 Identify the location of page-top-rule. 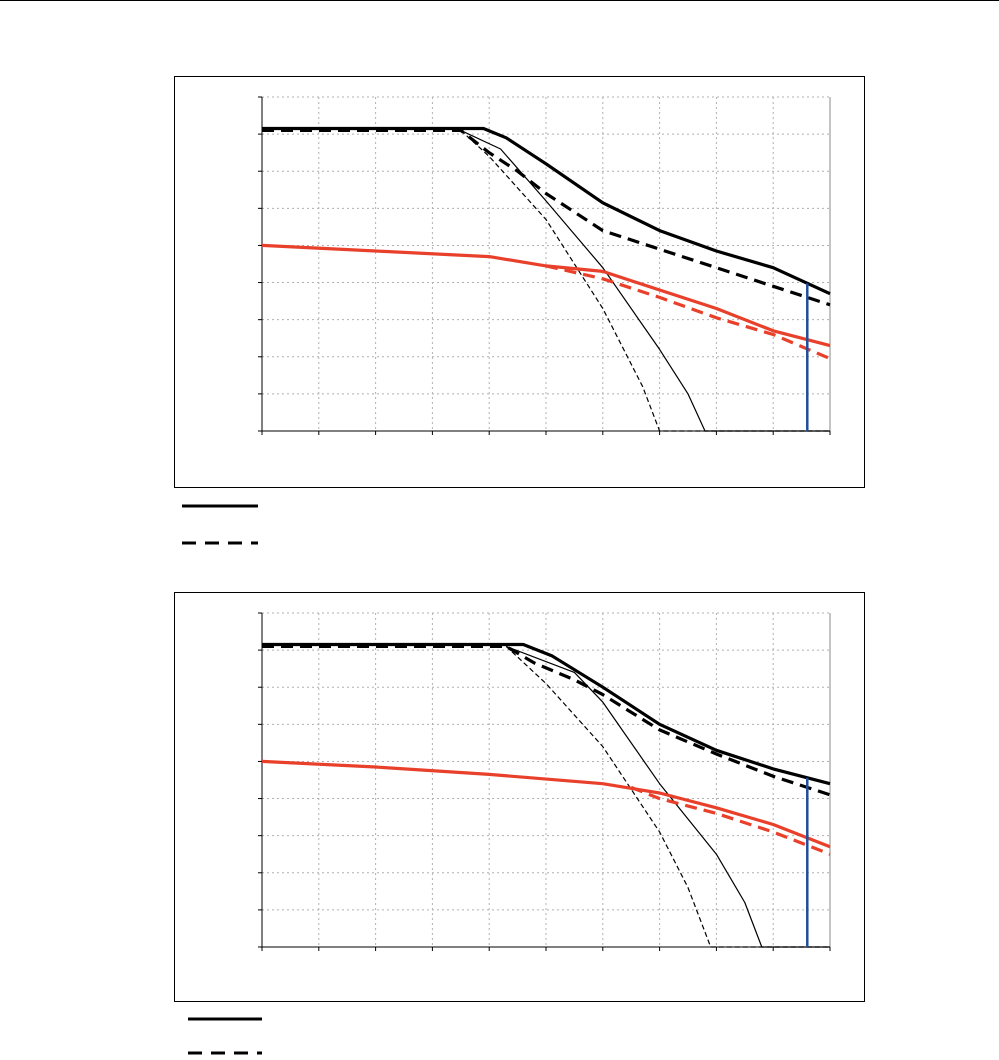
(499, 0).